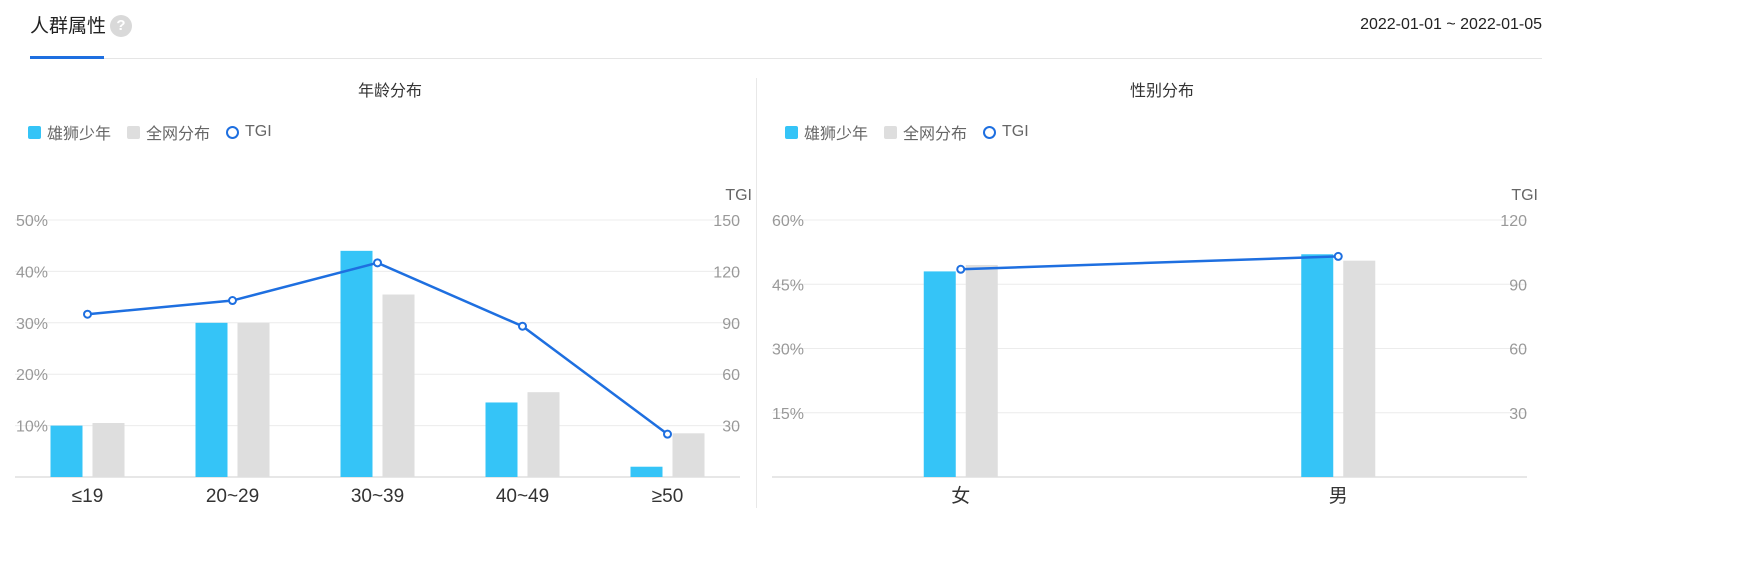 This screenshot has width=1758, height=576. What do you see at coordinates (756, 293) in the screenshot?
I see `chart-divider` at bounding box center [756, 293].